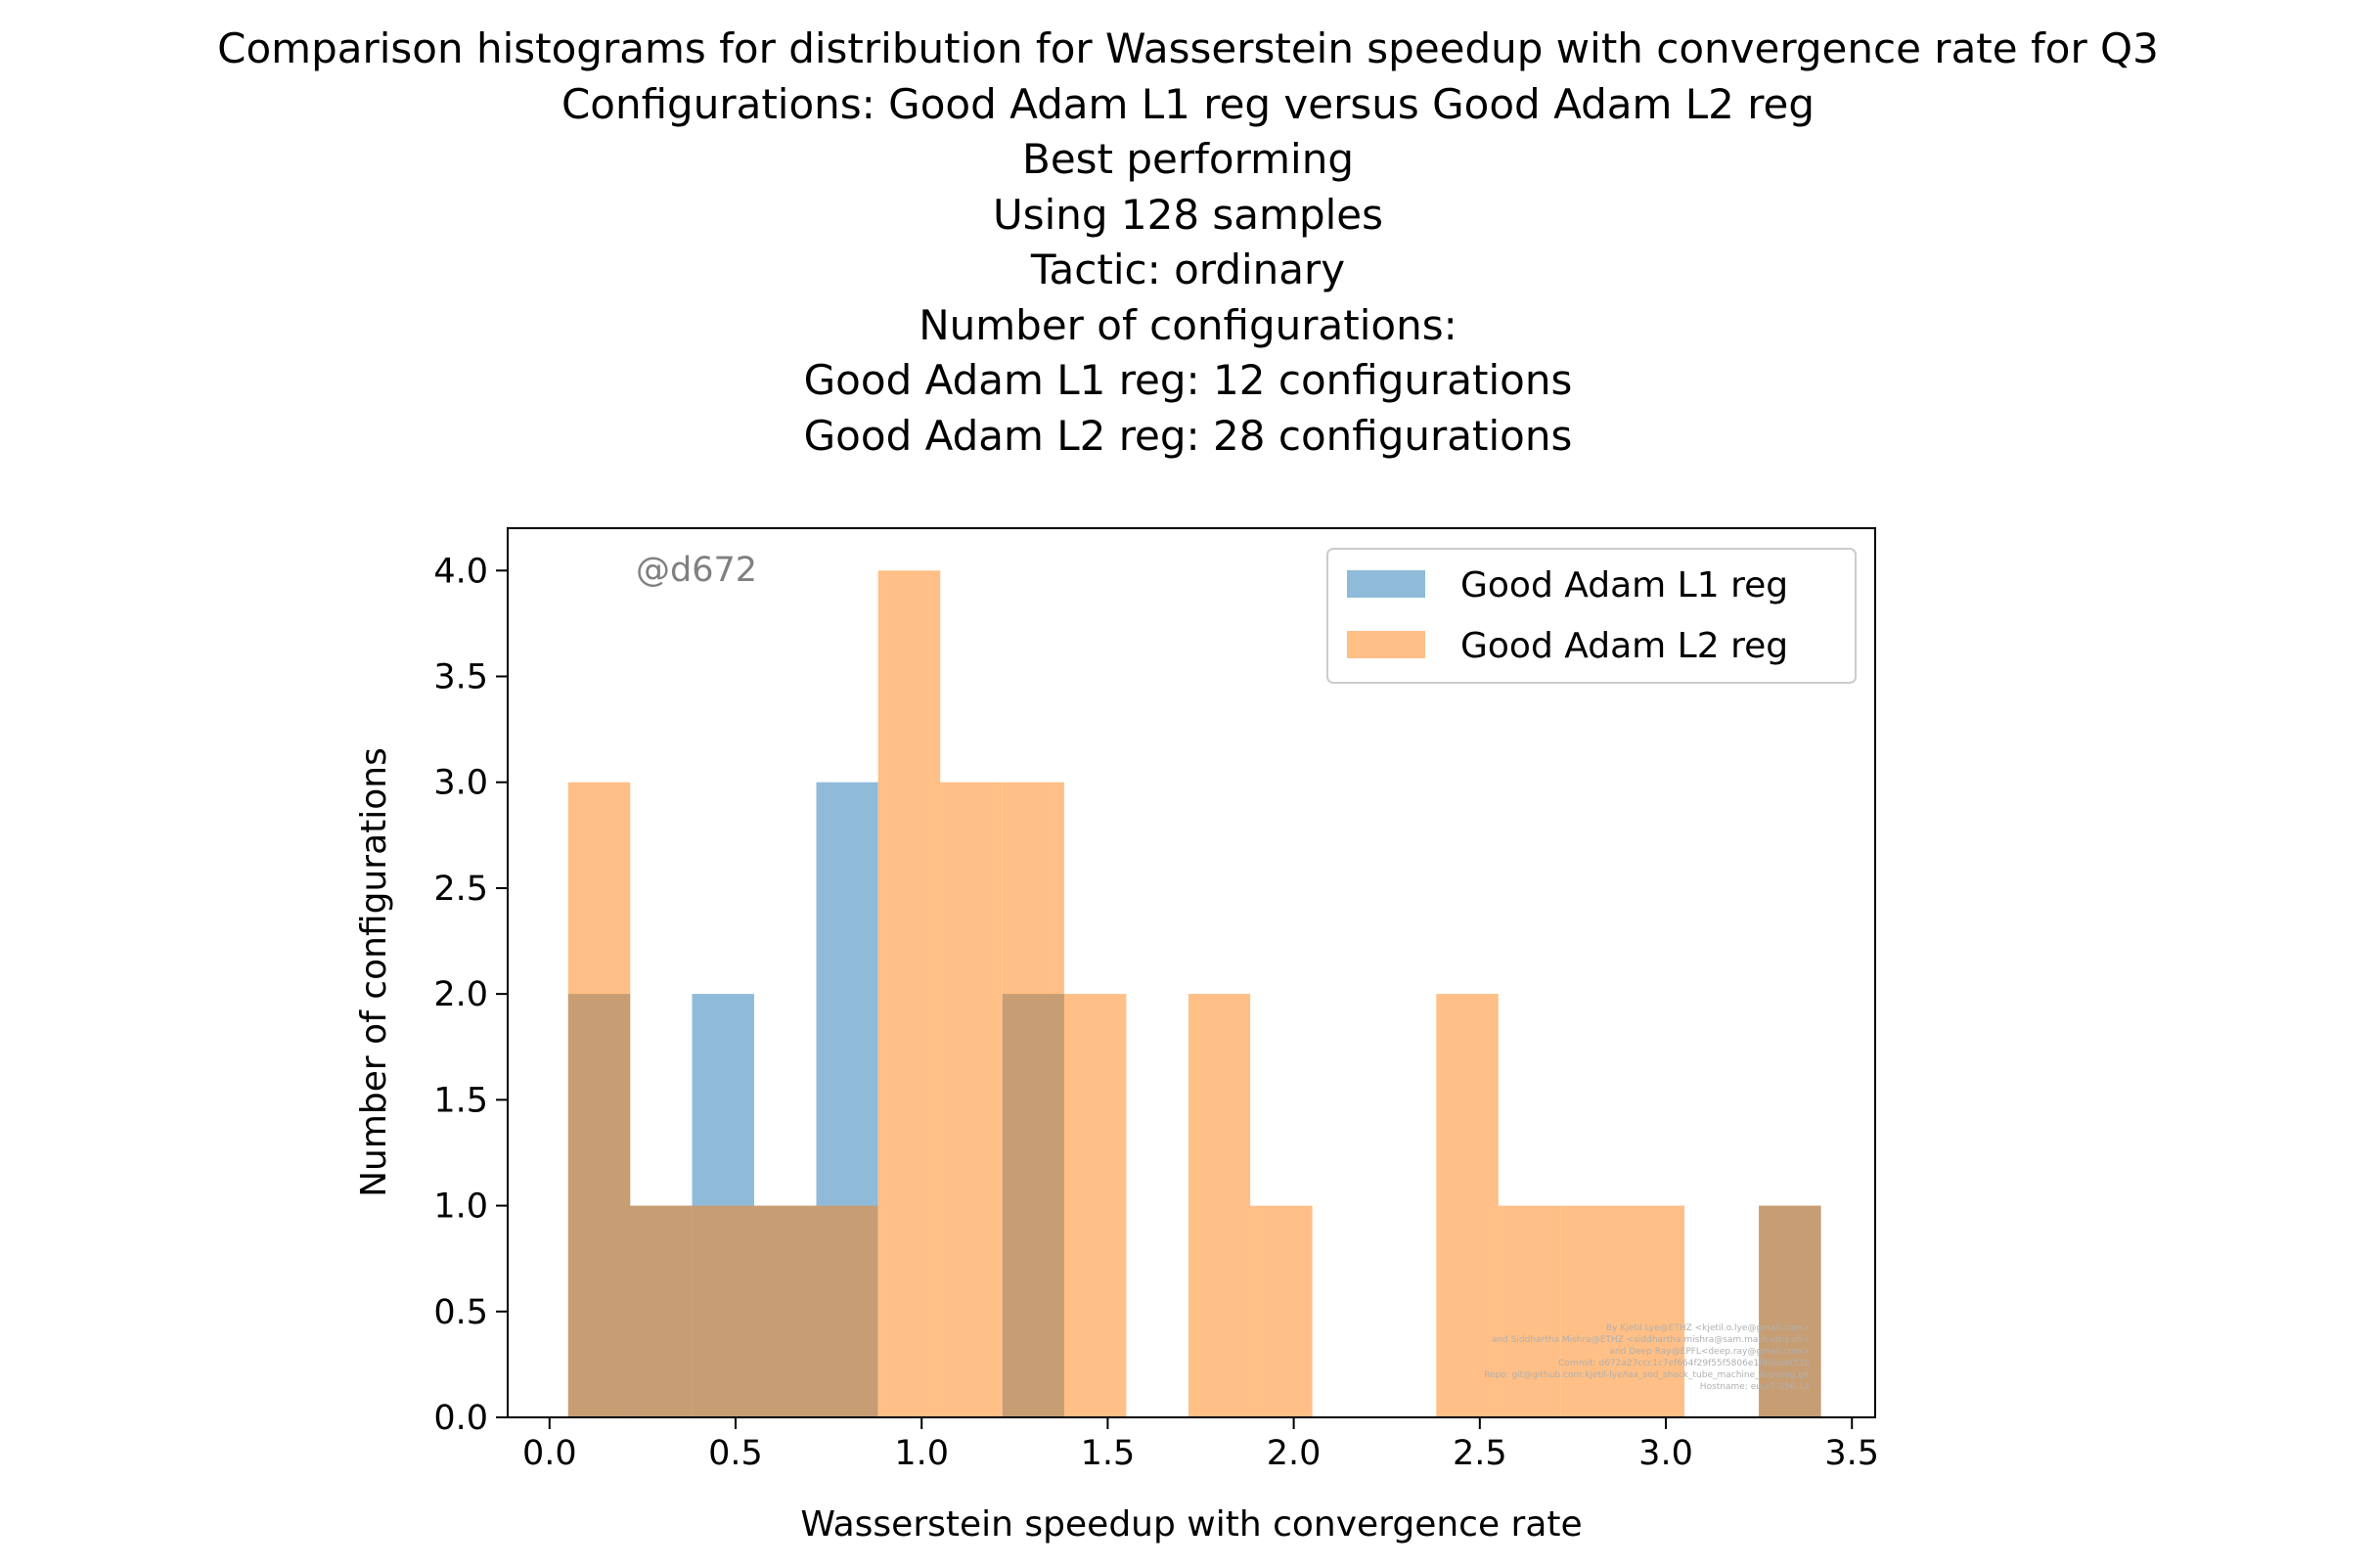  What do you see at coordinates (1188, 435) in the screenshot?
I see `title-line: Good Adam L2 reg: 28 configurations` at bounding box center [1188, 435].